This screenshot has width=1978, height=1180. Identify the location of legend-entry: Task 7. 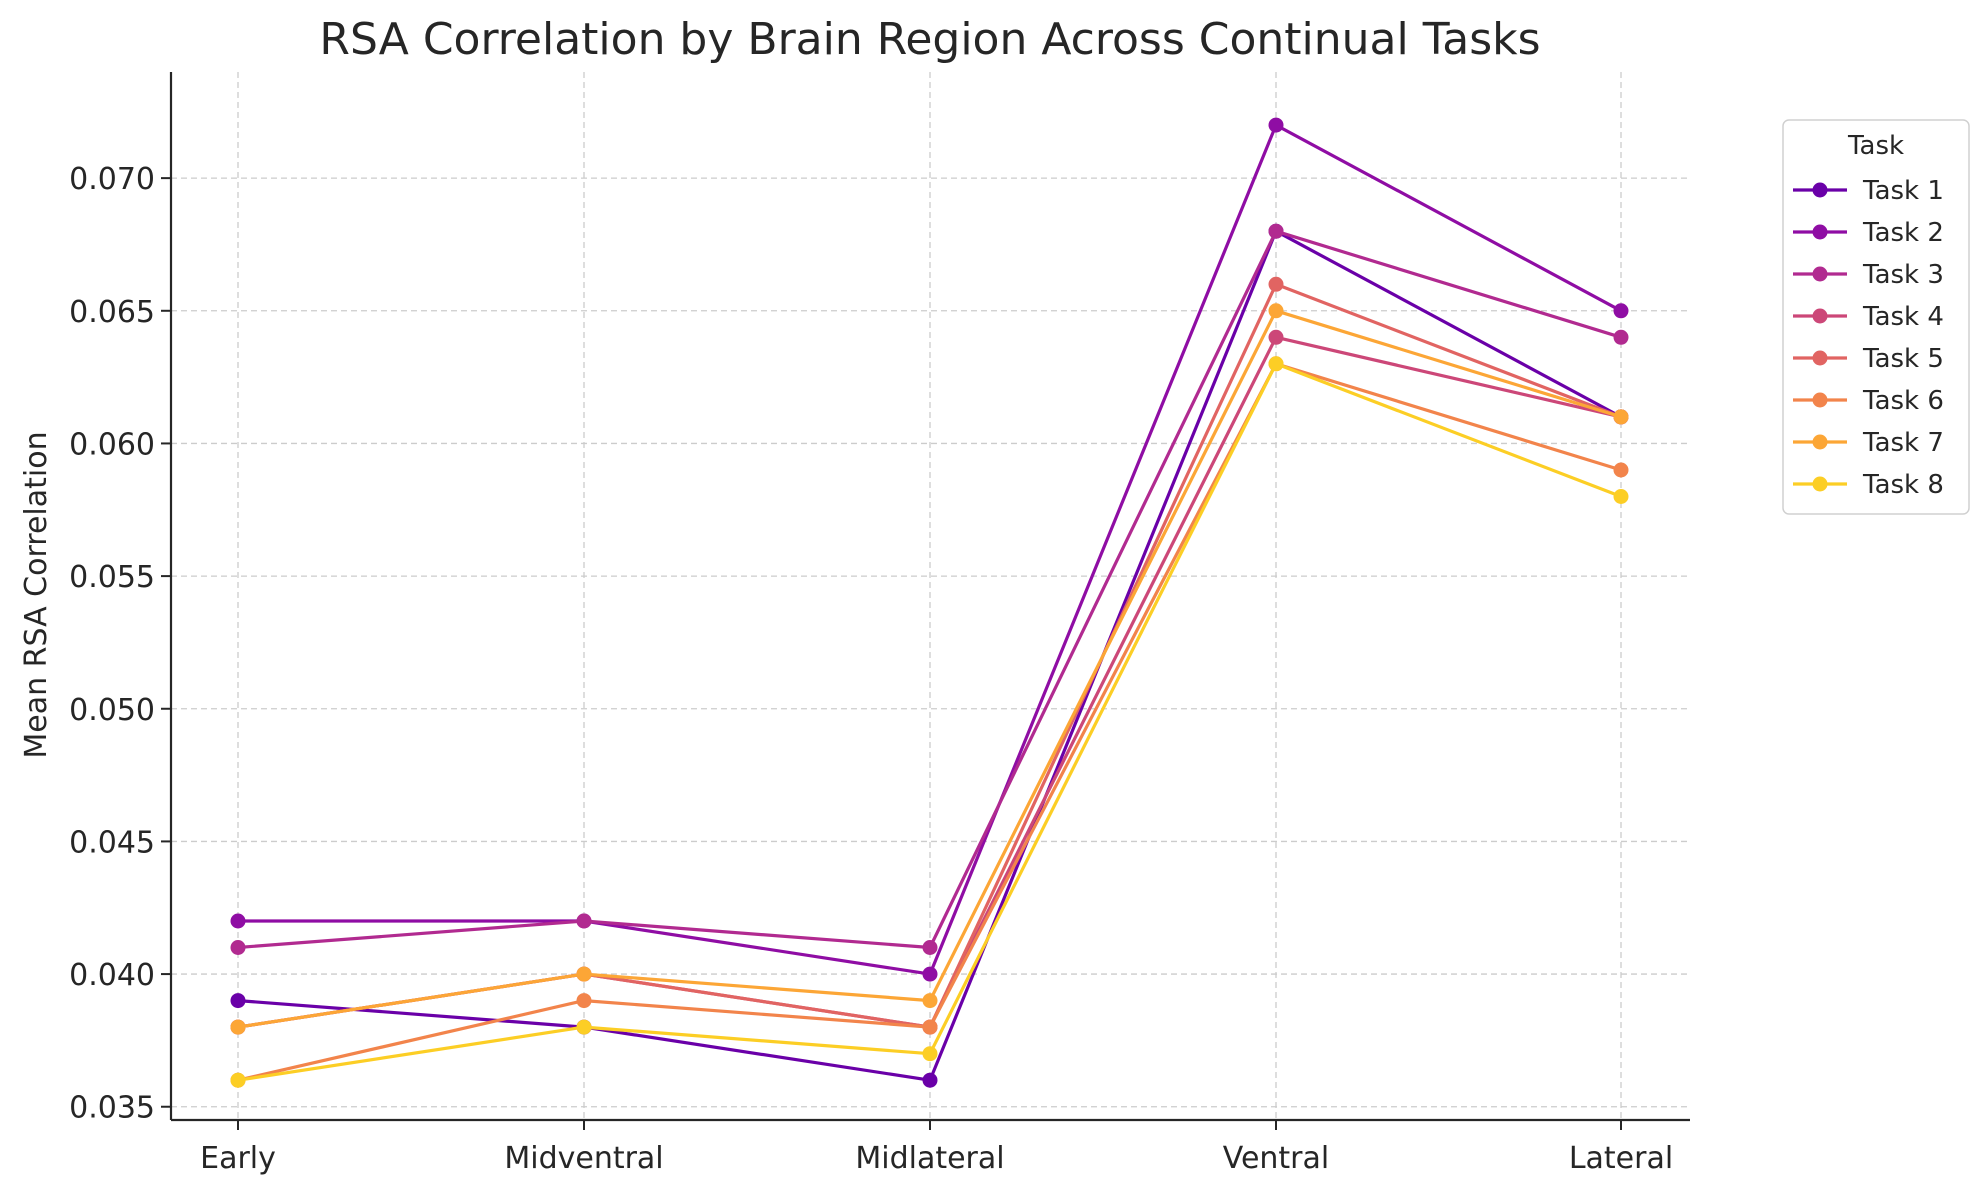
(1868, 443).